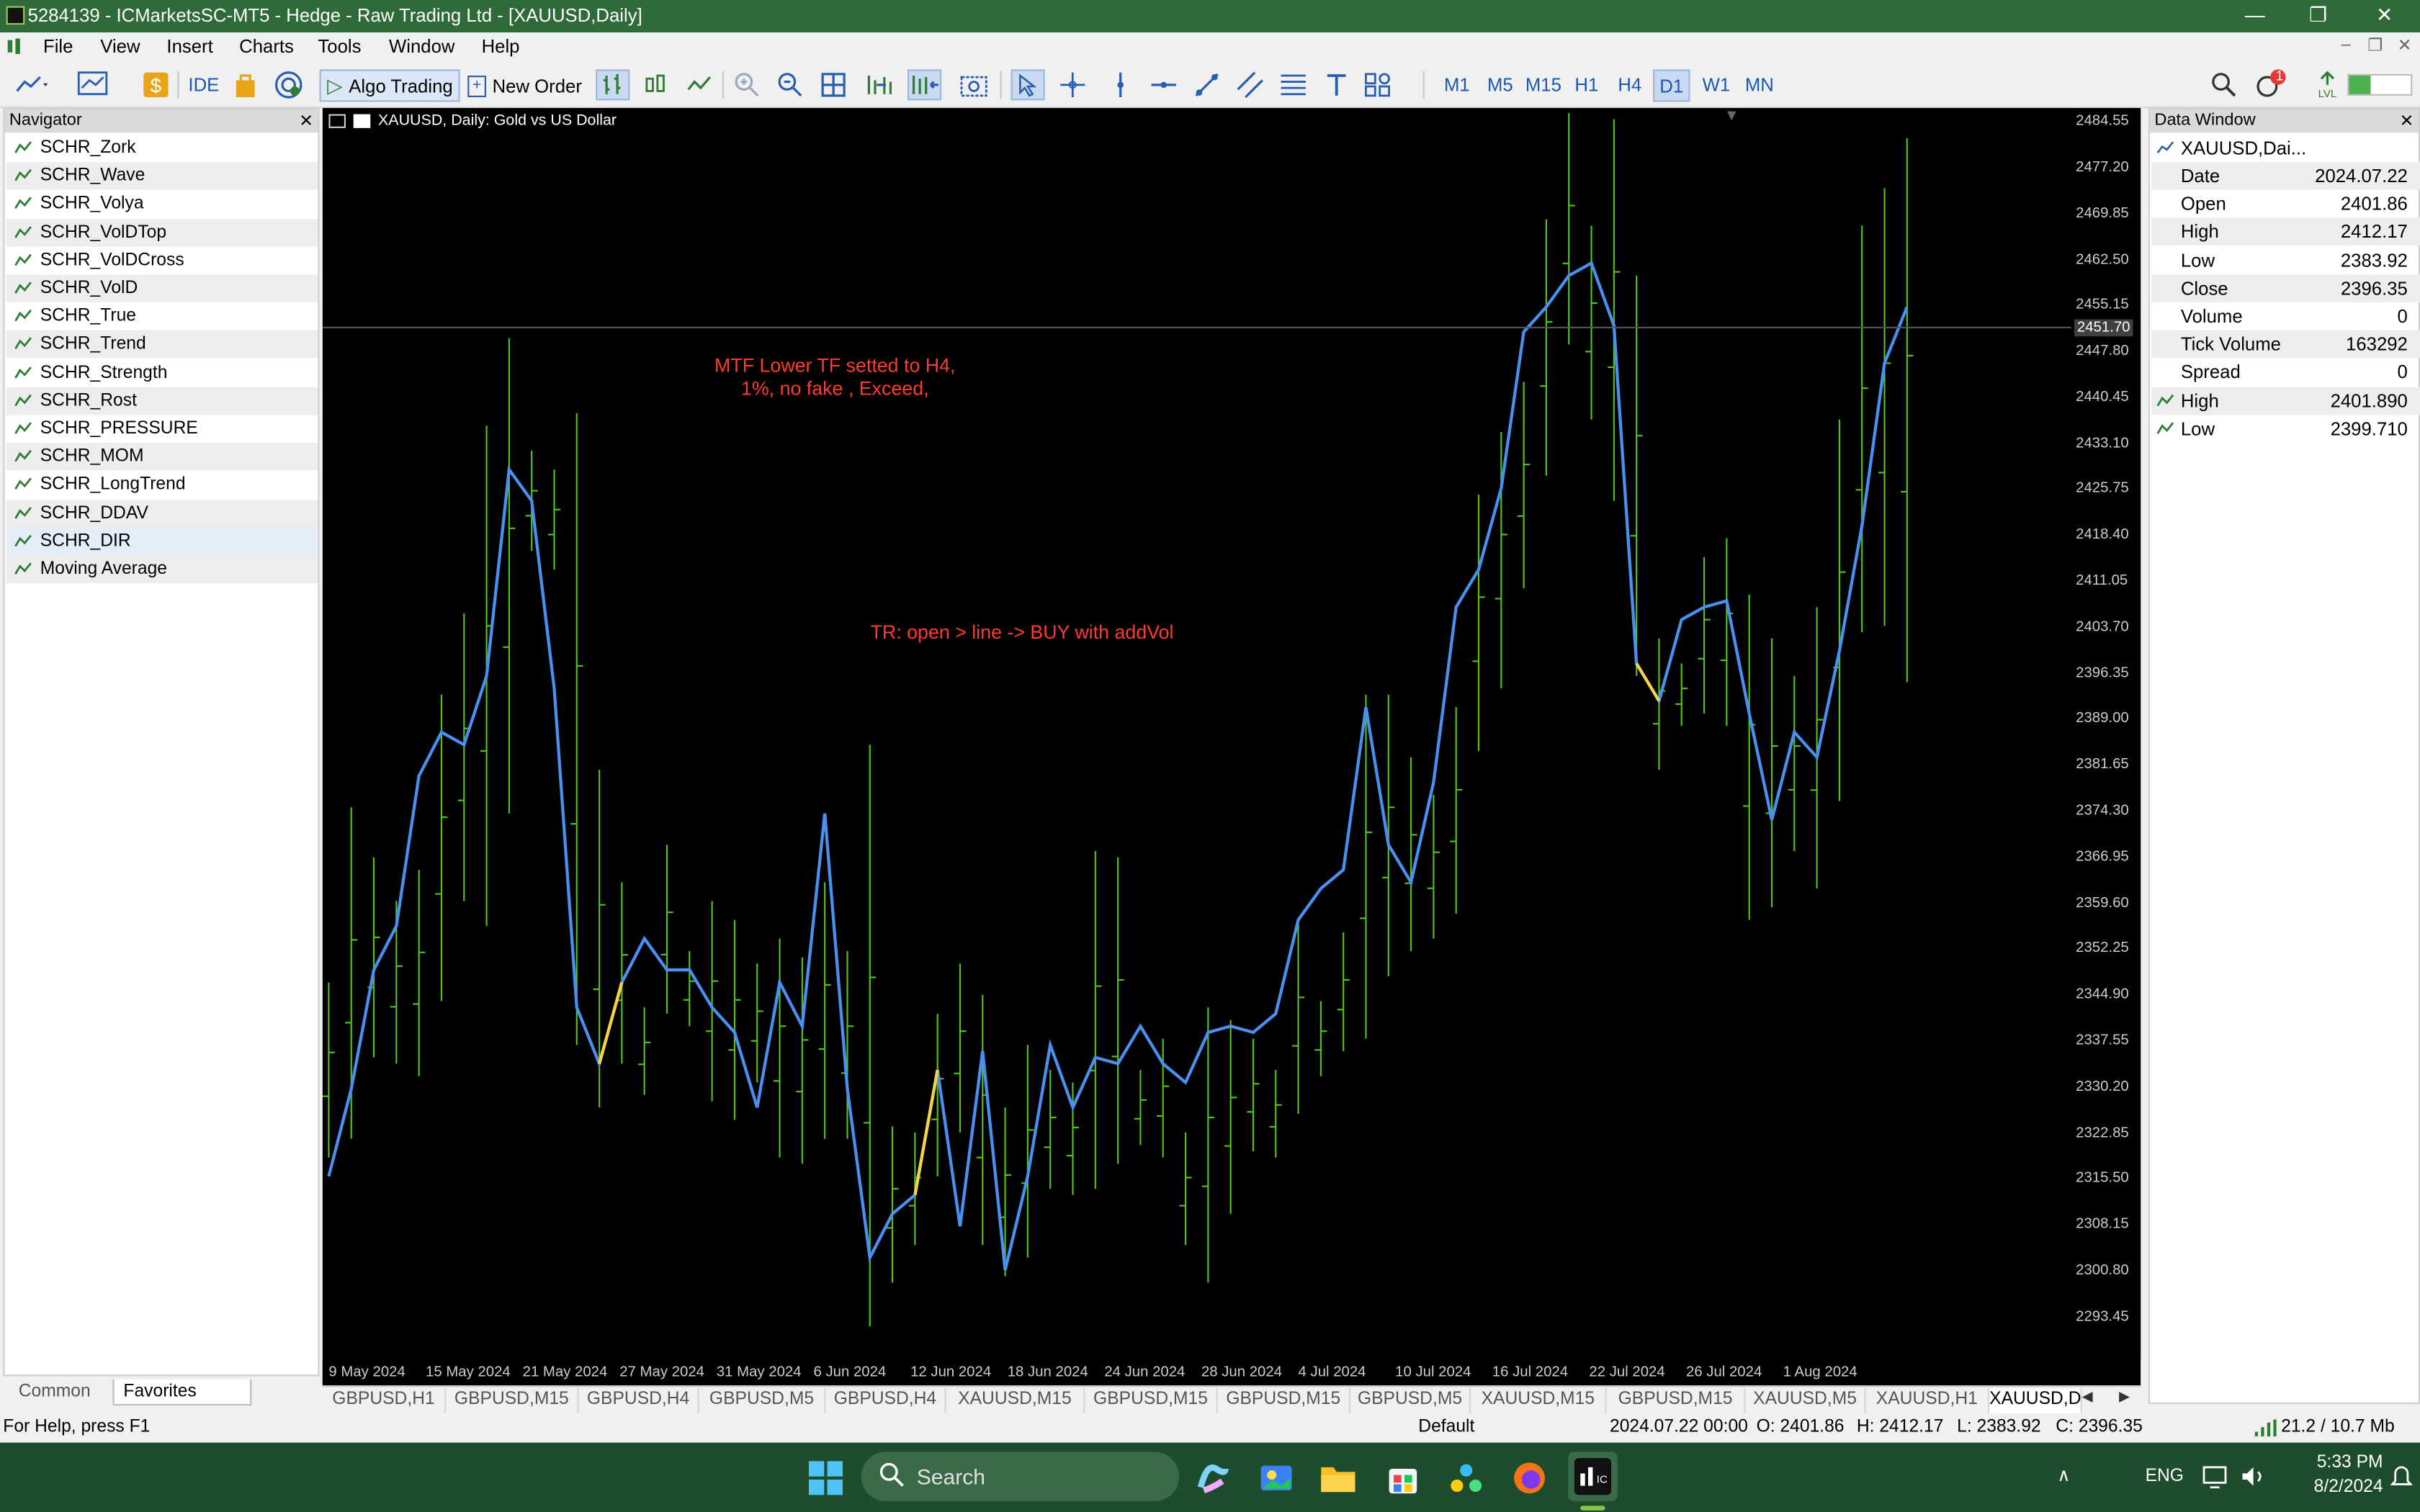  What do you see at coordinates (1806, 1400) in the screenshot?
I see `chart-tab: XAUUSD,M5` at bounding box center [1806, 1400].